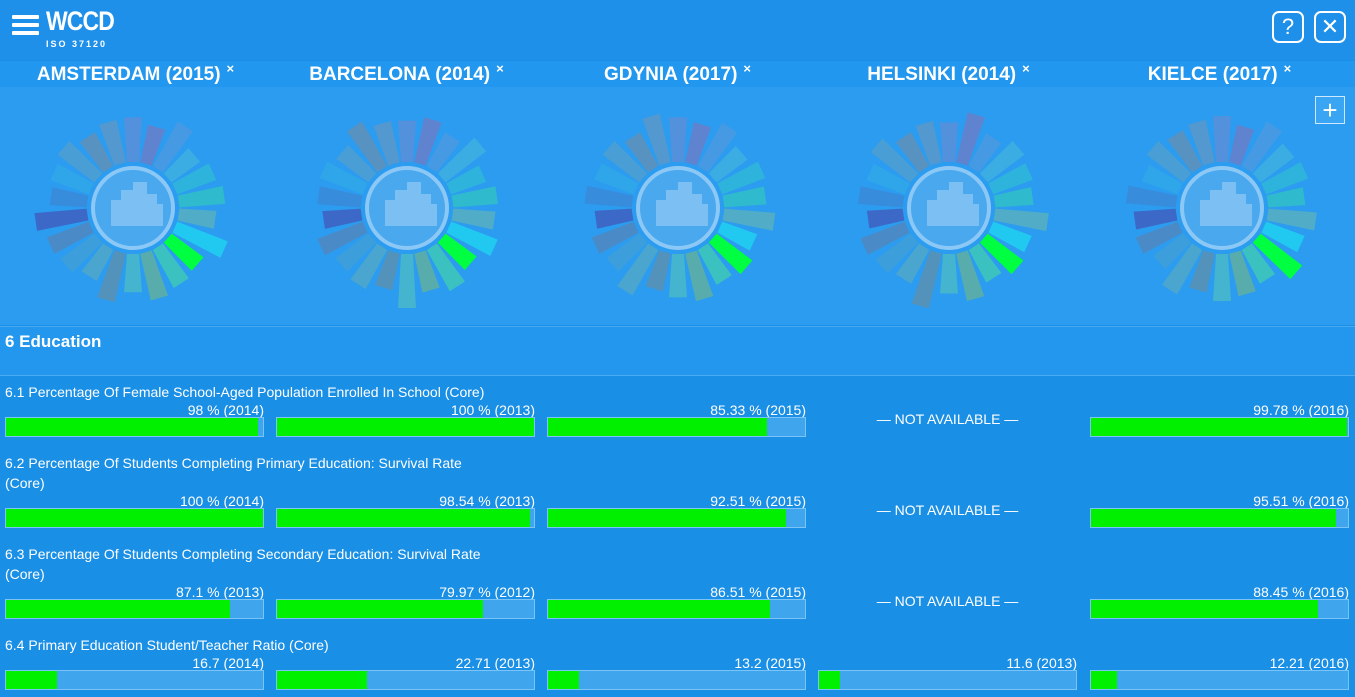 This screenshot has width=1355, height=697. What do you see at coordinates (25, 25) in the screenshot?
I see `menu-icon` at bounding box center [25, 25].